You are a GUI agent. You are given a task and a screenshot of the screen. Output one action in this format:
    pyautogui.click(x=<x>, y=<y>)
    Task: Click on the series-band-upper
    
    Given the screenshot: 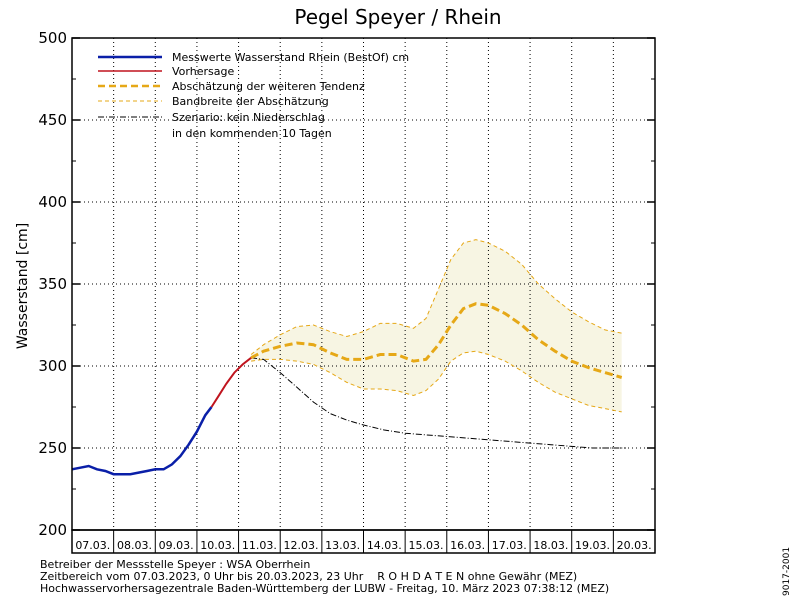 What is the action you would take?
    pyautogui.click(x=436, y=297)
    